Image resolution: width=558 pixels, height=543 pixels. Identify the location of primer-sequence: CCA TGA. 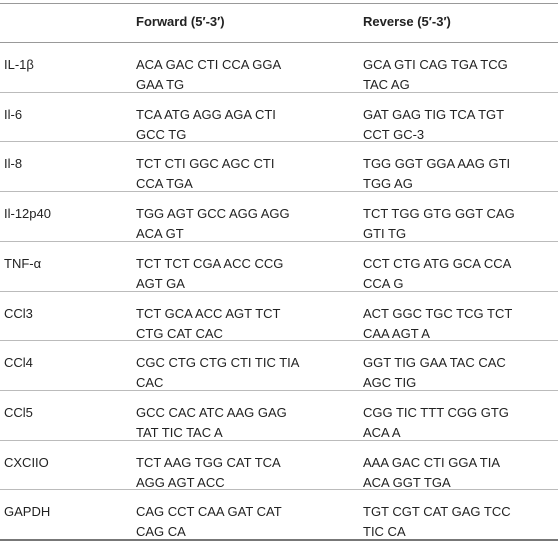
(164, 184).